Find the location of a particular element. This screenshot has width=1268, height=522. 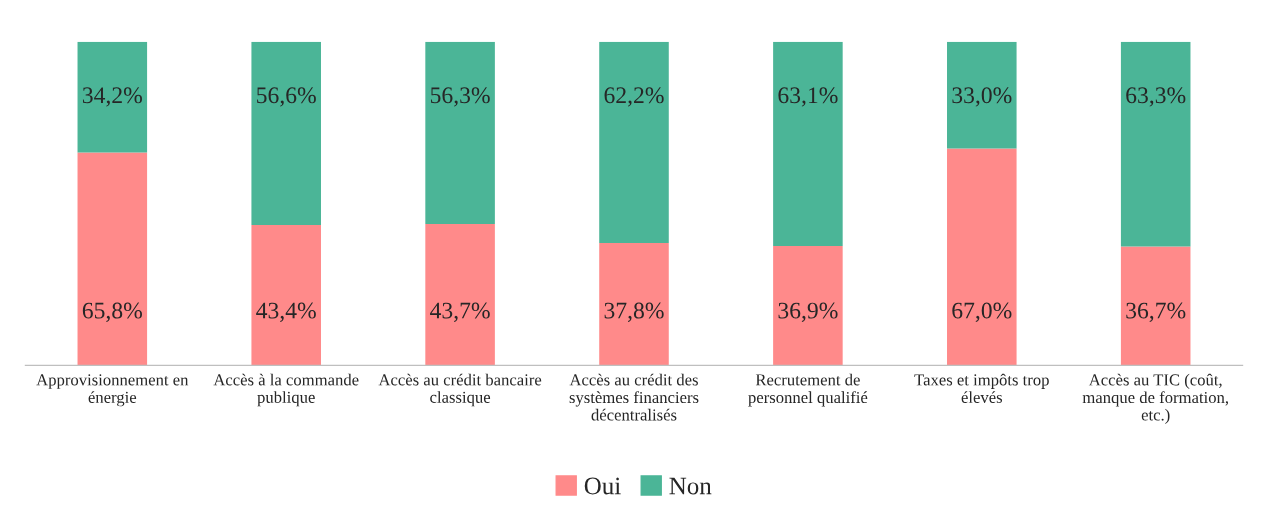

data-label: 63,3% is located at coordinates (1156, 97).